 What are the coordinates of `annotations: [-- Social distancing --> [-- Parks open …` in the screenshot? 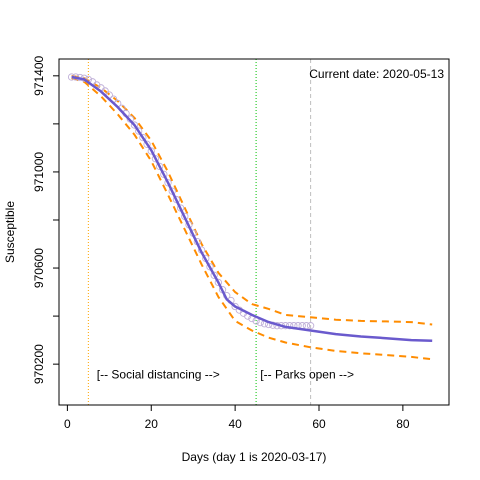 It's located at (225, 375).